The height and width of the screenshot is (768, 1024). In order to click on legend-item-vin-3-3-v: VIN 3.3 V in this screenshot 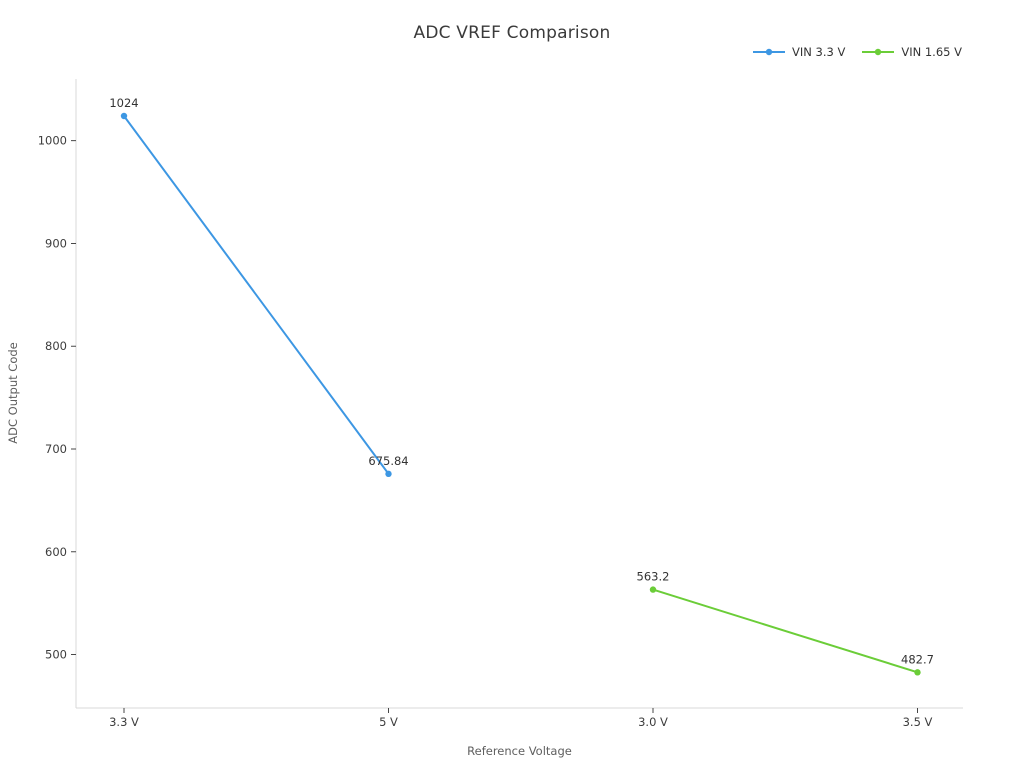, I will do `click(798, 52)`.